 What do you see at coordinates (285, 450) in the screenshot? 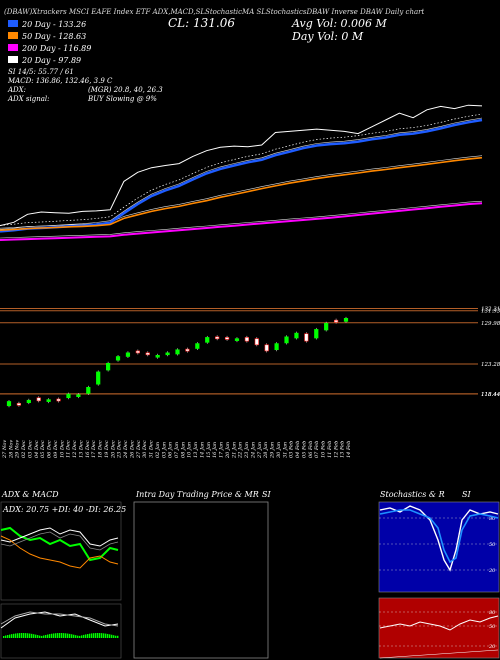
I see `x-tick-label: 31 Jan` at bounding box center [285, 450].